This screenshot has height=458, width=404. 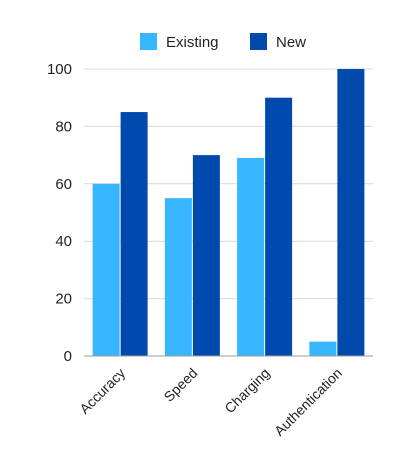 I want to click on bar-existing-charging, so click(x=251, y=256).